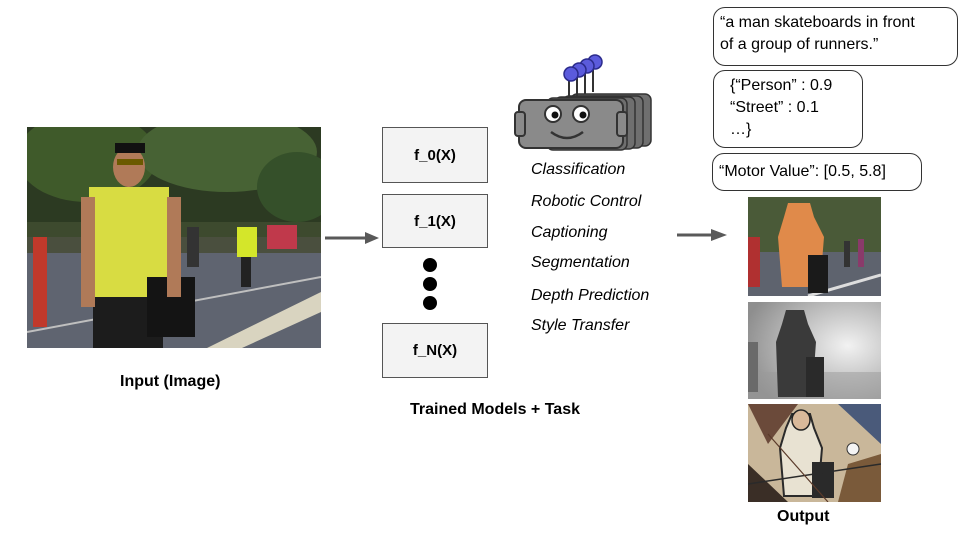 The width and height of the screenshot is (974, 536). I want to click on model-box-f1: f_1(X), so click(435, 221).